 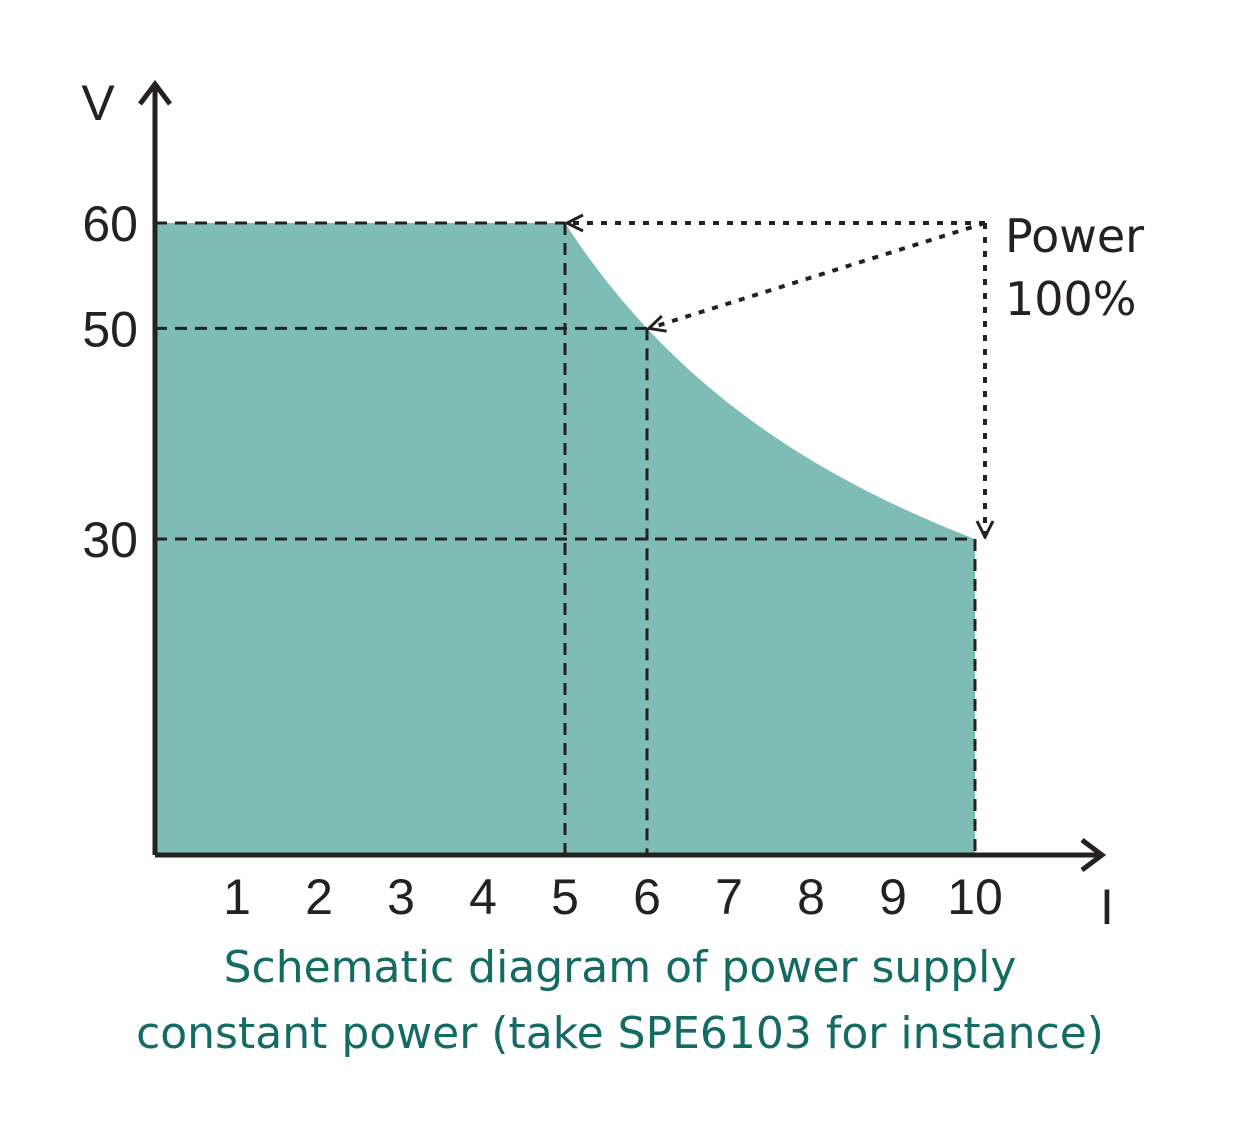 What do you see at coordinates (620, 967) in the screenshot?
I see `caption-line-1: Schematic diagram of power supply` at bounding box center [620, 967].